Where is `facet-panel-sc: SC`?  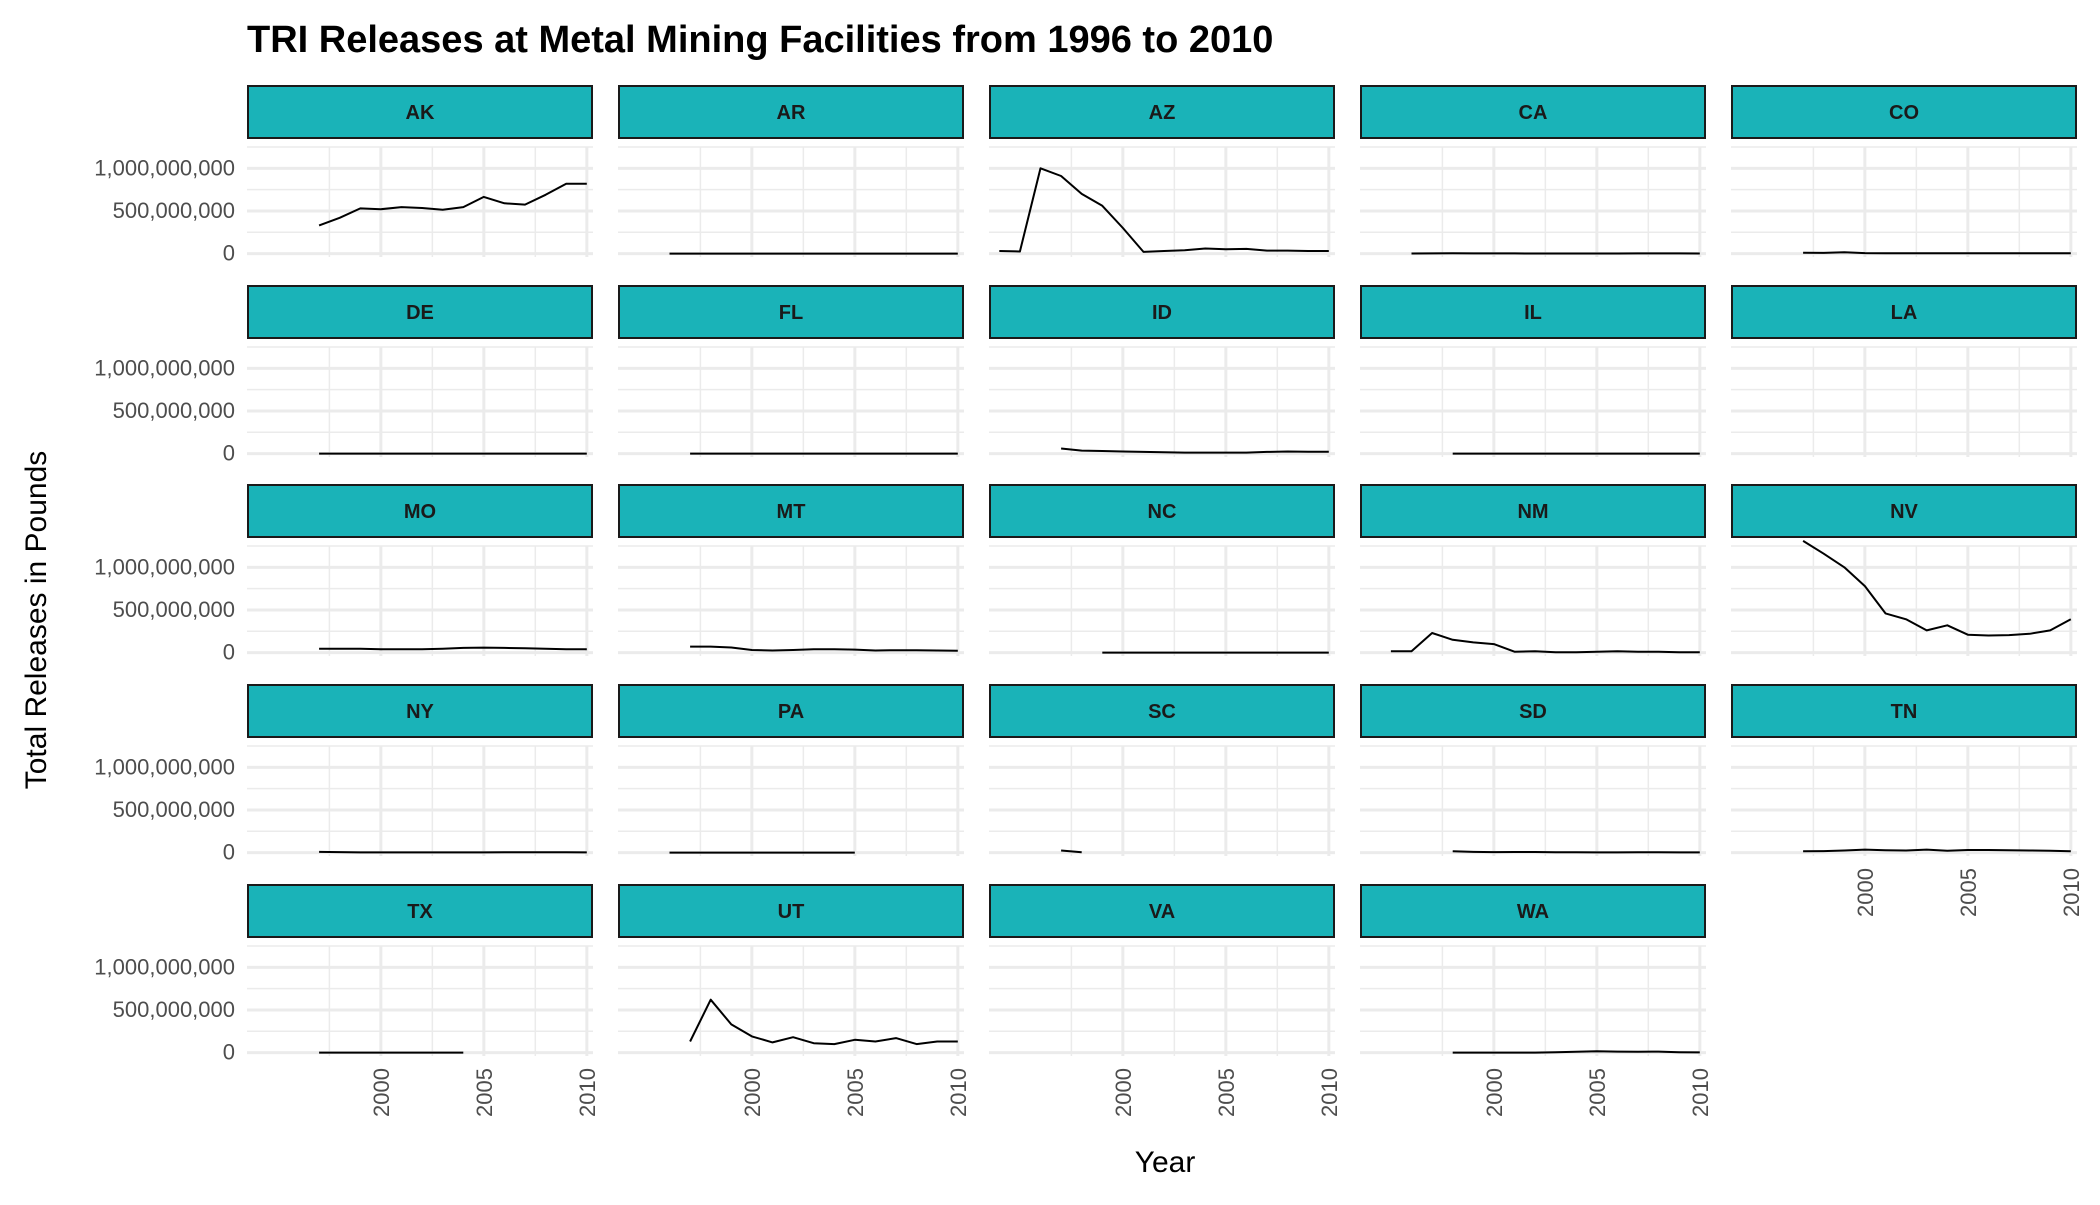
facet-panel-sc: SC is located at coordinates (1162, 770).